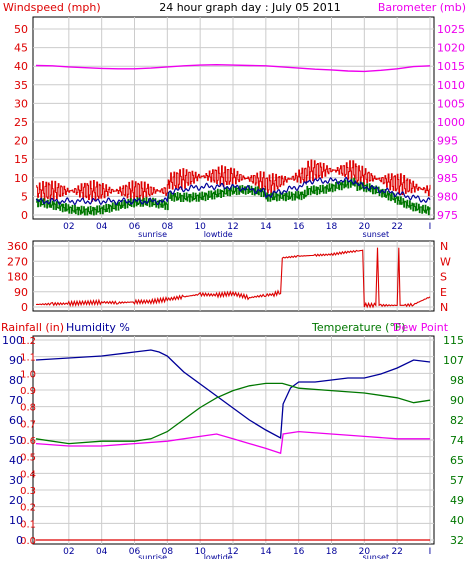 The height and width of the screenshot is (563, 468). I want to click on hour-tick-label-top: 14, so click(266, 227).